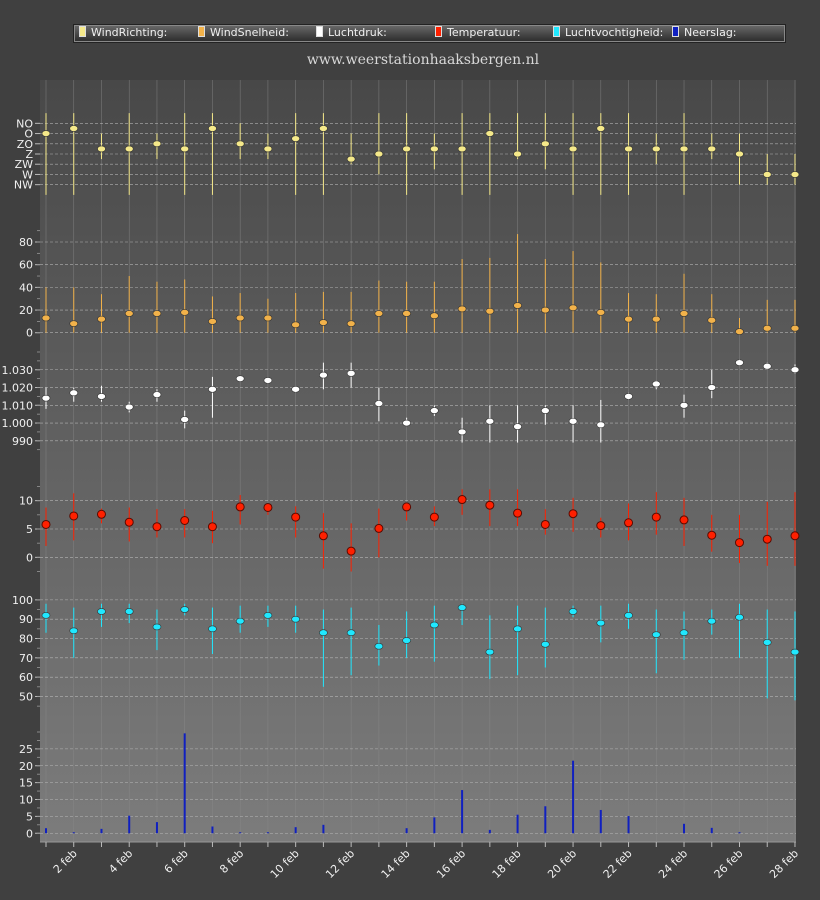 The image size is (820, 900). Describe the element at coordinates (176, 861) in the screenshot. I see `x-tick-label: 6 feb` at that location.